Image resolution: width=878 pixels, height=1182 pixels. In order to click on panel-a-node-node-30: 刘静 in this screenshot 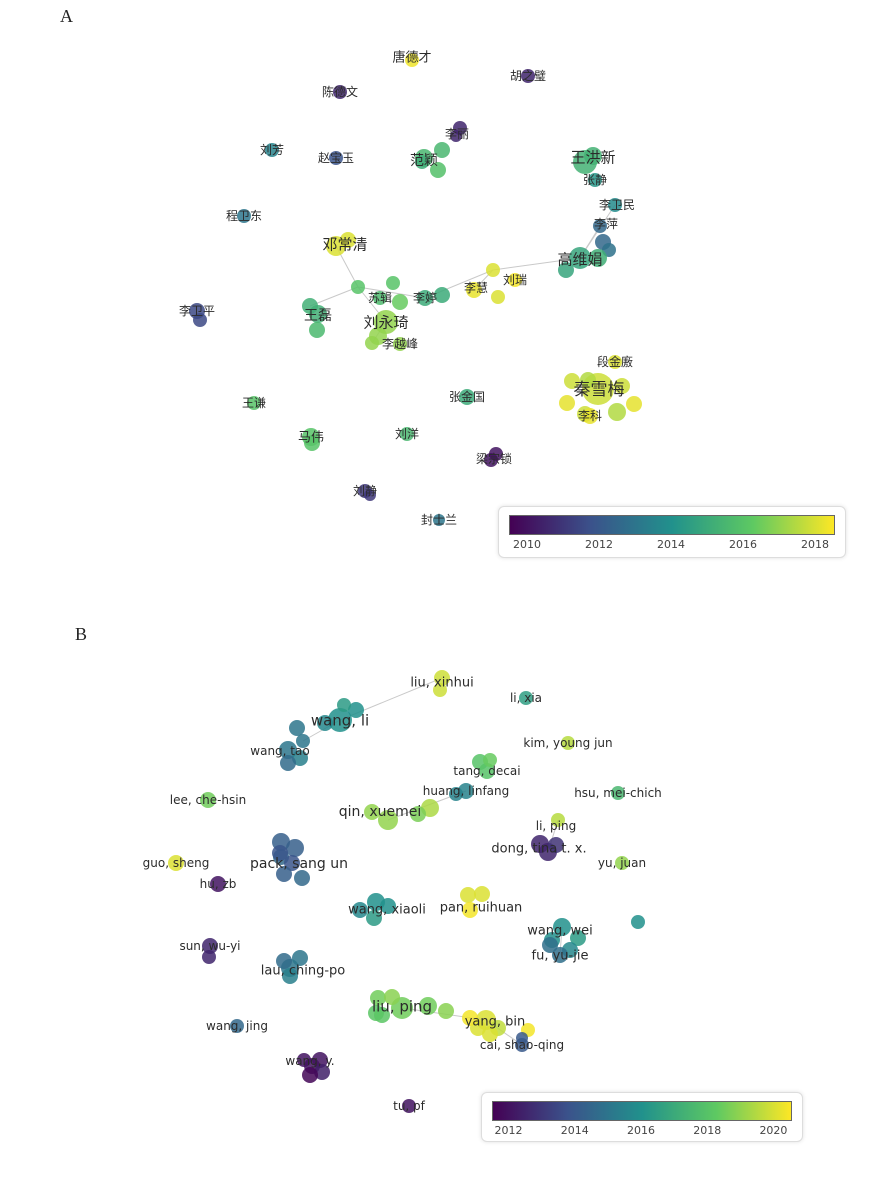, I will do `click(365, 492)`.